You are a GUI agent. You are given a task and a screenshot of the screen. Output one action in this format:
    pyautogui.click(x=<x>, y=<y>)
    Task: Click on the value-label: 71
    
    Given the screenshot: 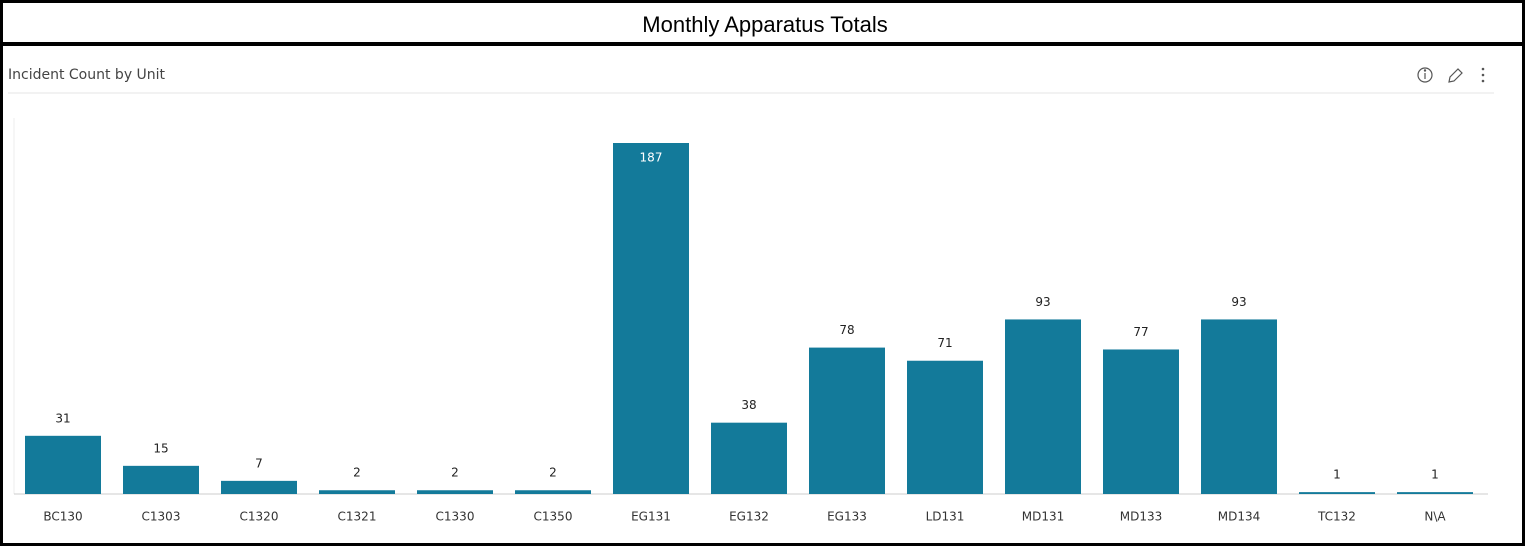 What is the action you would take?
    pyautogui.click(x=944, y=343)
    